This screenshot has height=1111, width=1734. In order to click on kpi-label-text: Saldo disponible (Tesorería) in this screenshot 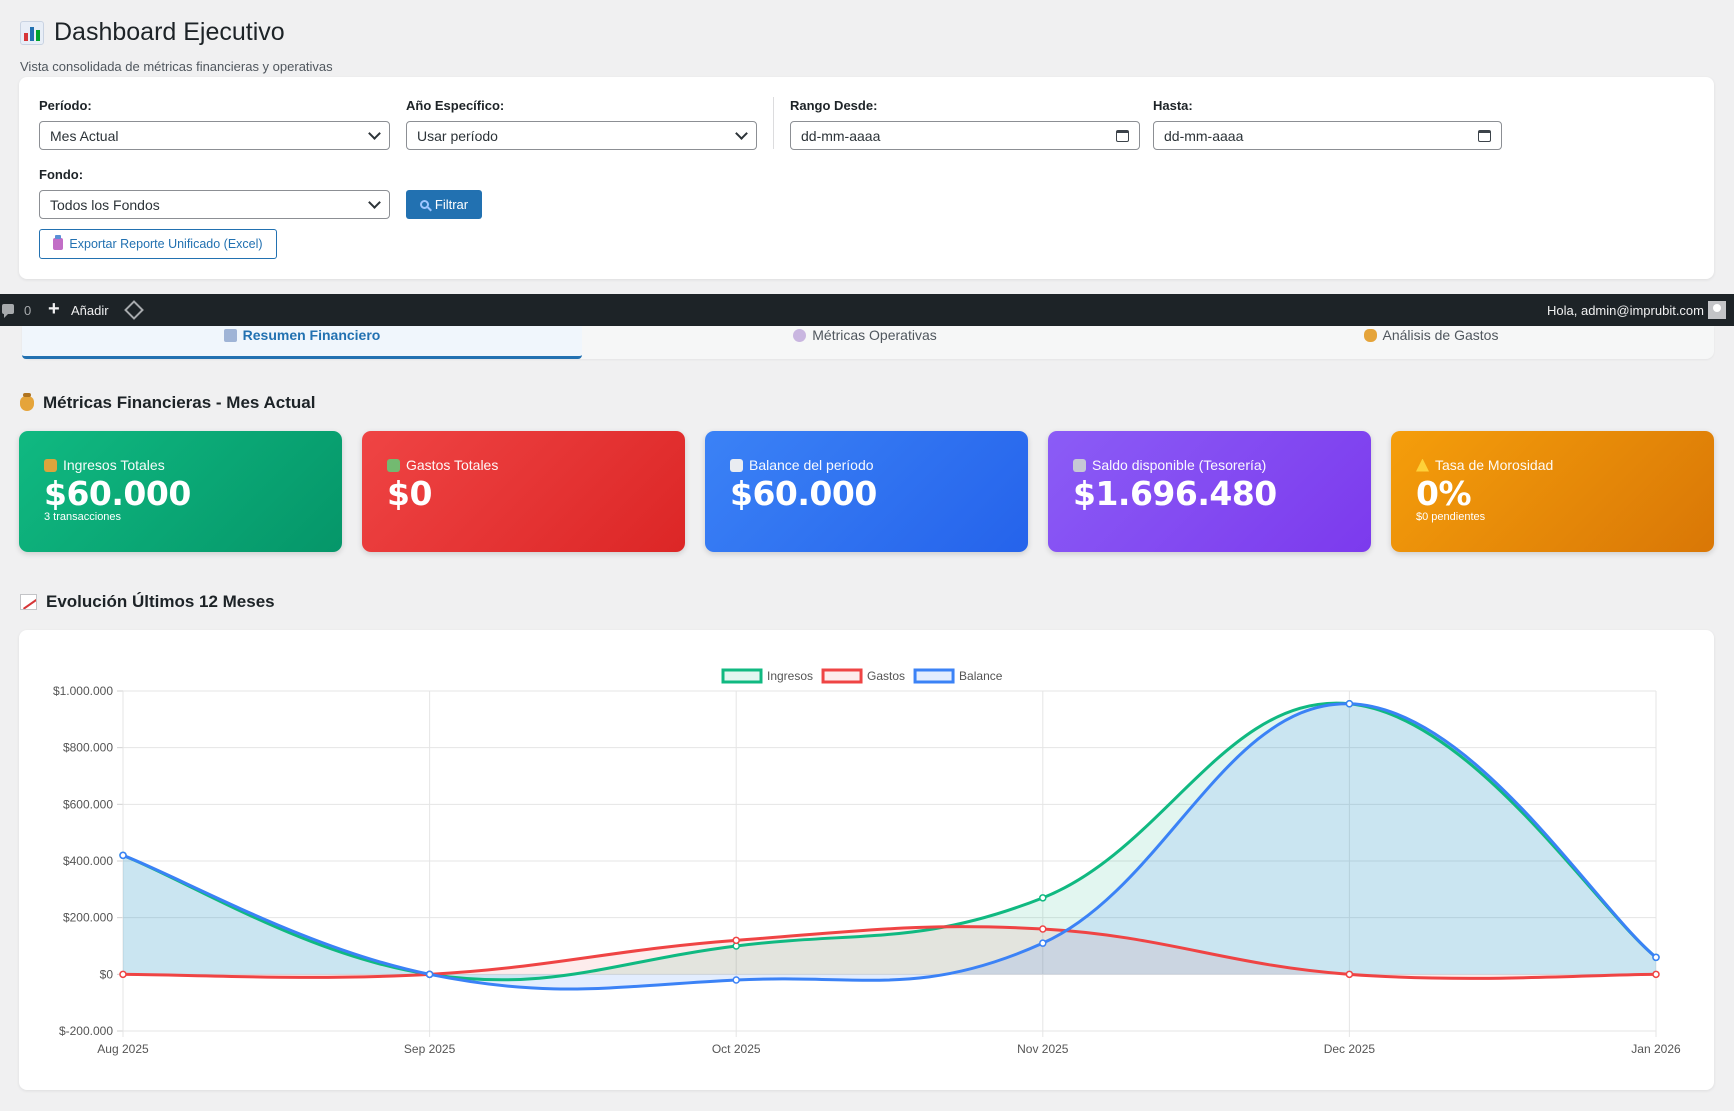, I will do `click(1179, 465)`.